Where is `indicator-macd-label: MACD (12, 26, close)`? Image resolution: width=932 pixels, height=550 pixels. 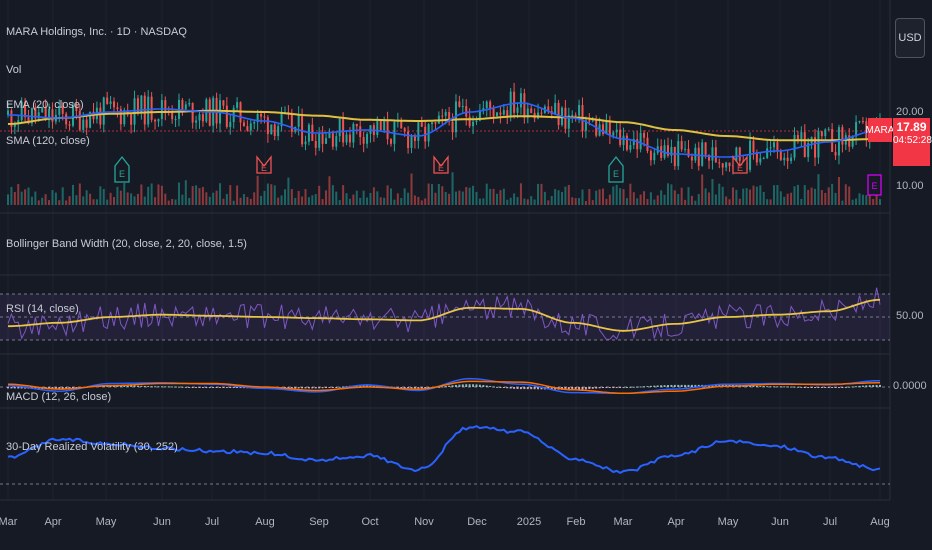 indicator-macd-label: MACD (12, 26, close) is located at coordinates (59, 397).